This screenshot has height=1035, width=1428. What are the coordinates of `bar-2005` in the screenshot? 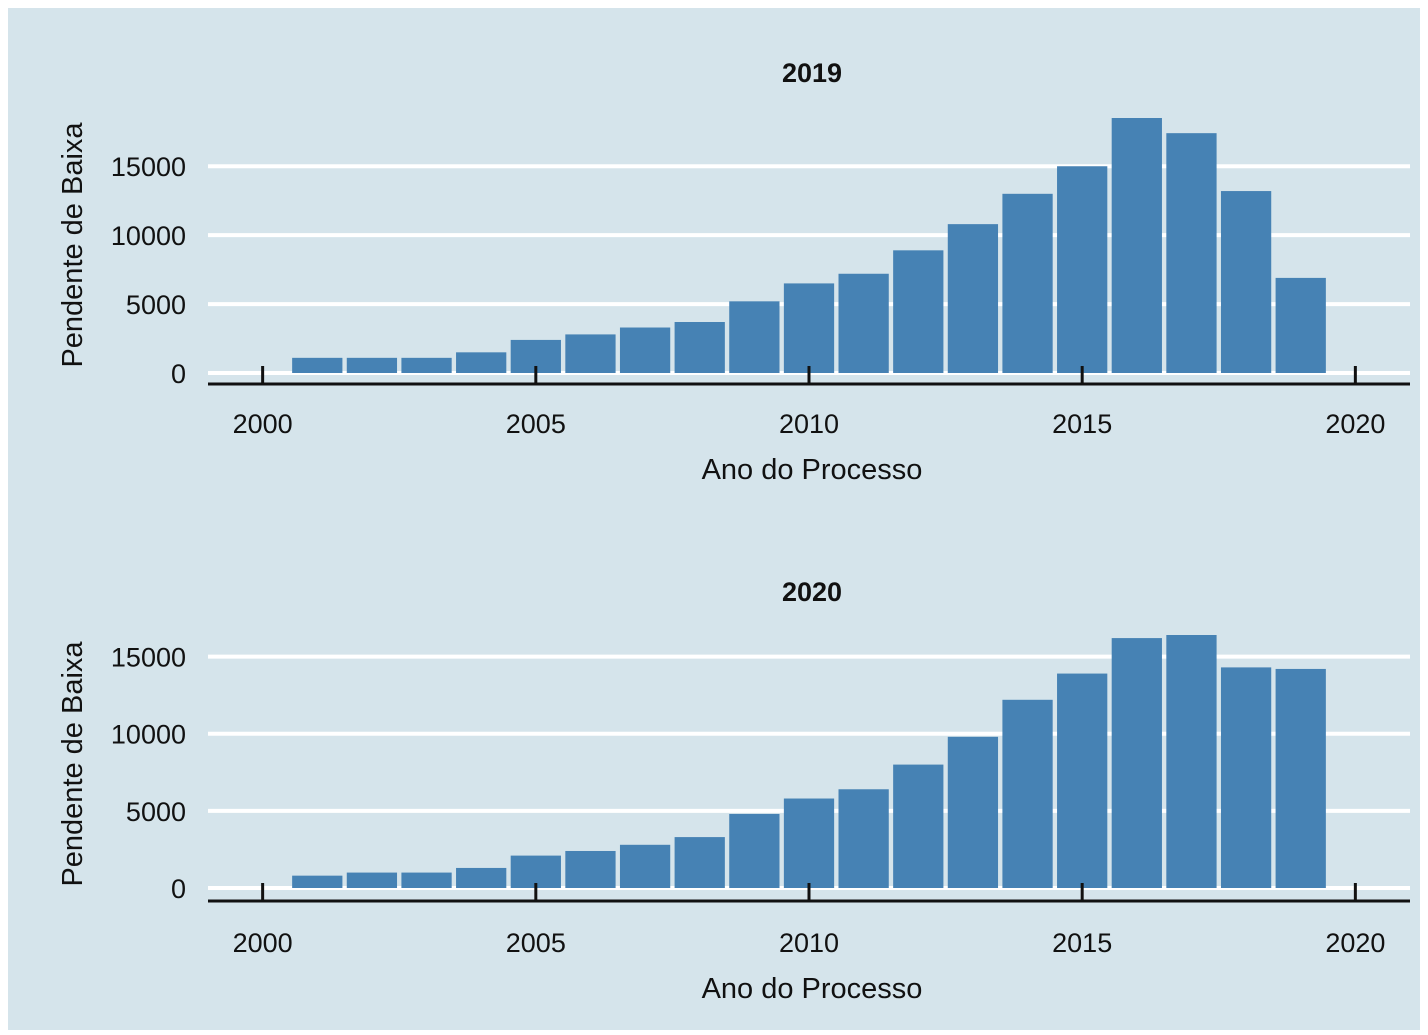 It's located at (535, 871).